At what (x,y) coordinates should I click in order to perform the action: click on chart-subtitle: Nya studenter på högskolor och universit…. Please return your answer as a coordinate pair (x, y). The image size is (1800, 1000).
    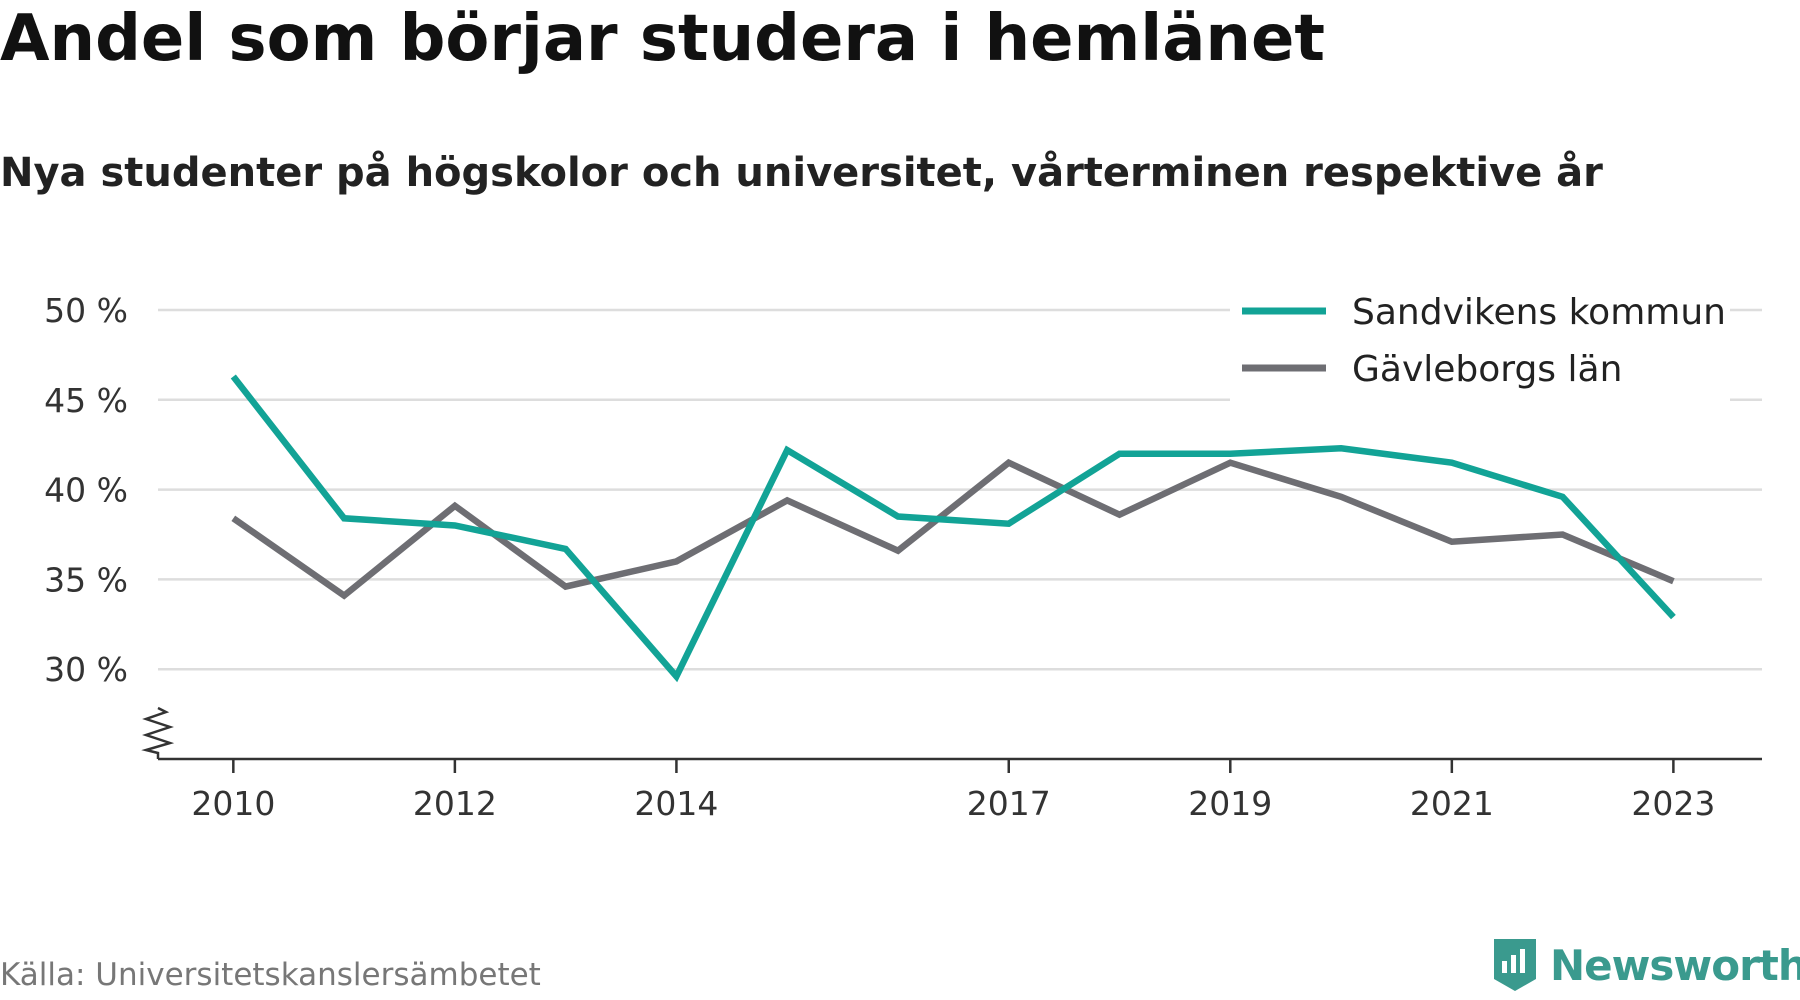
    Looking at the image, I should click on (801, 173).